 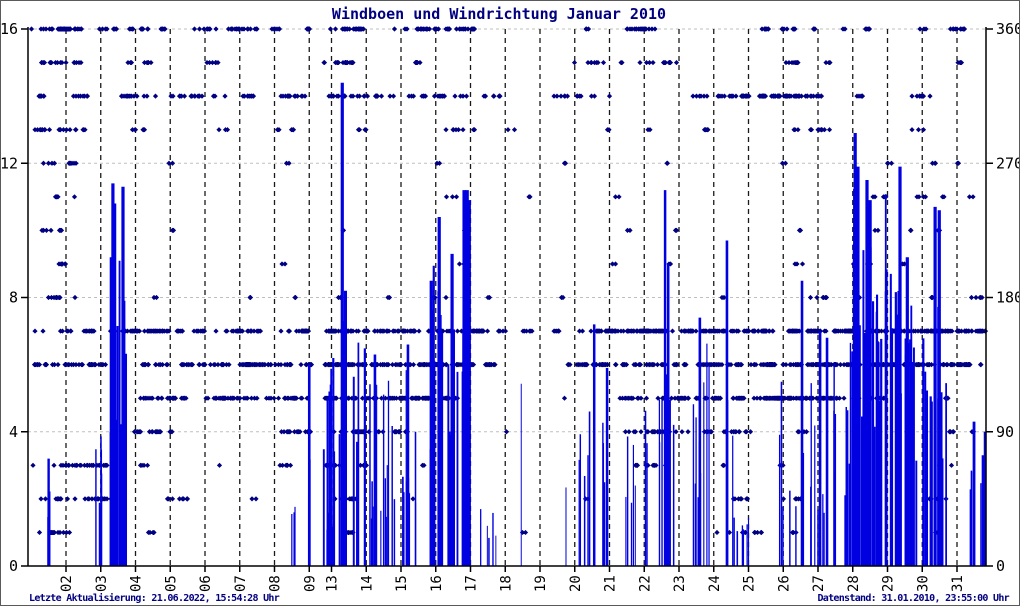 I want to click on svg-text: 05, so click(x=171, y=583).